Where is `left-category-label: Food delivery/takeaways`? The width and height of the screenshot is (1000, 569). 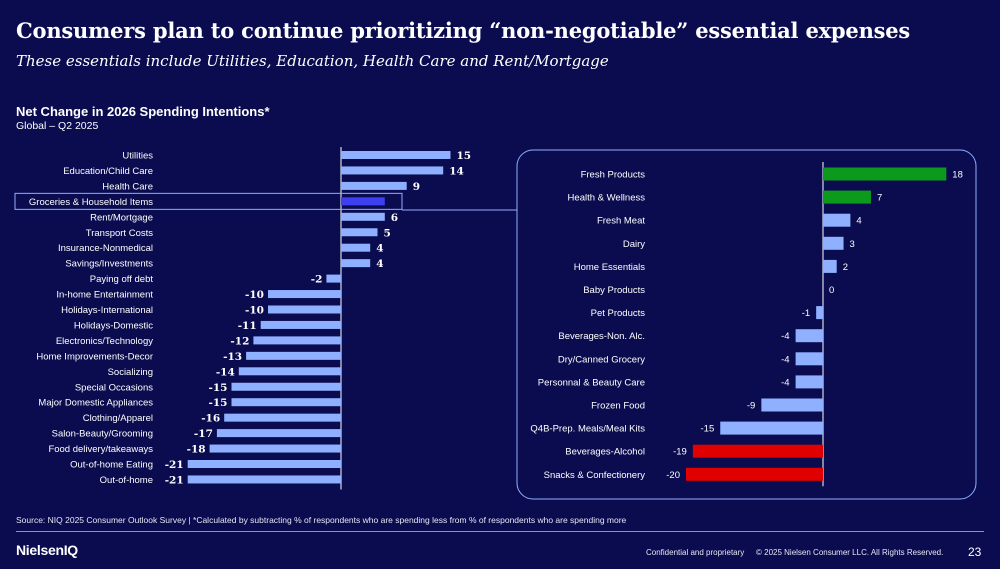 left-category-label: Food delivery/takeaways is located at coordinates (100, 449).